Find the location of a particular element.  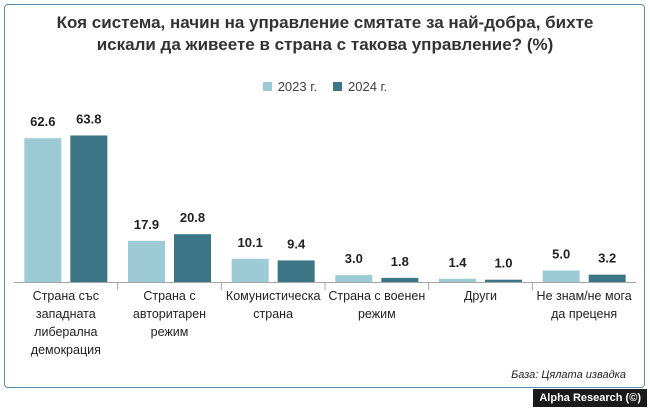

legend-item-2023: 2023 г. is located at coordinates (289, 86).